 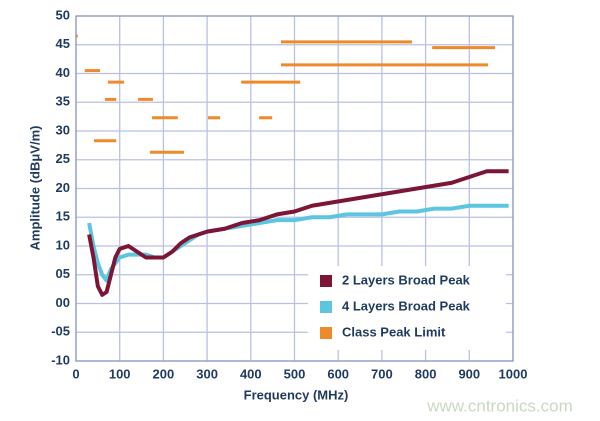 What do you see at coordinates (34, 188) in the screenshot?
I see `y-axis-title: Amplitude (dBμV/m)` at bounding box center [34, 188].